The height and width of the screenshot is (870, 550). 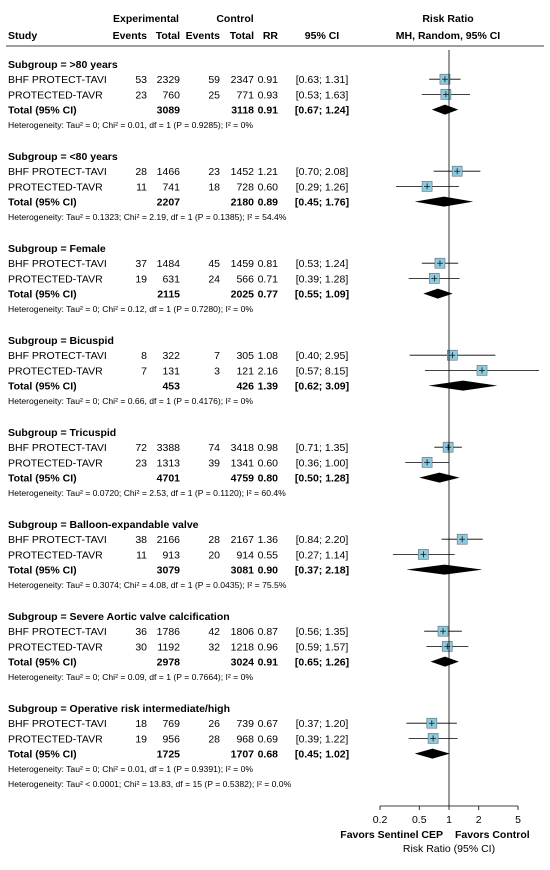 I want to click on total-control: 914, so click(x=245, y=555).